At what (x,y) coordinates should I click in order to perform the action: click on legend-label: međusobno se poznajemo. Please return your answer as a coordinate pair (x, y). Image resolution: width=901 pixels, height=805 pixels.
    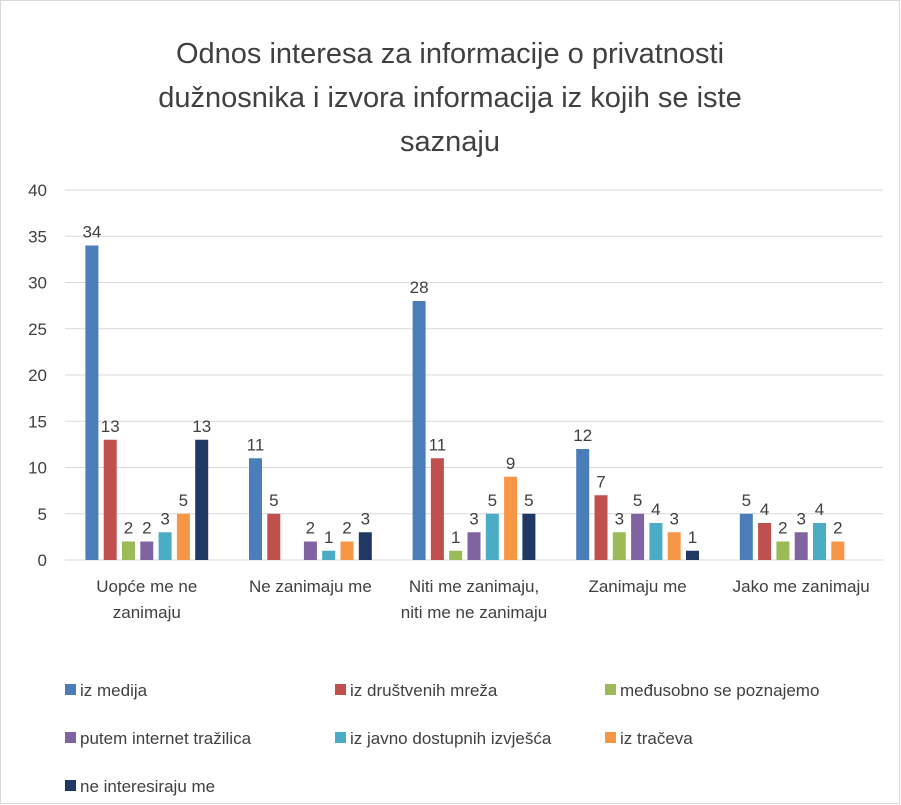
    Looking at the image, I should click on (719, 690).